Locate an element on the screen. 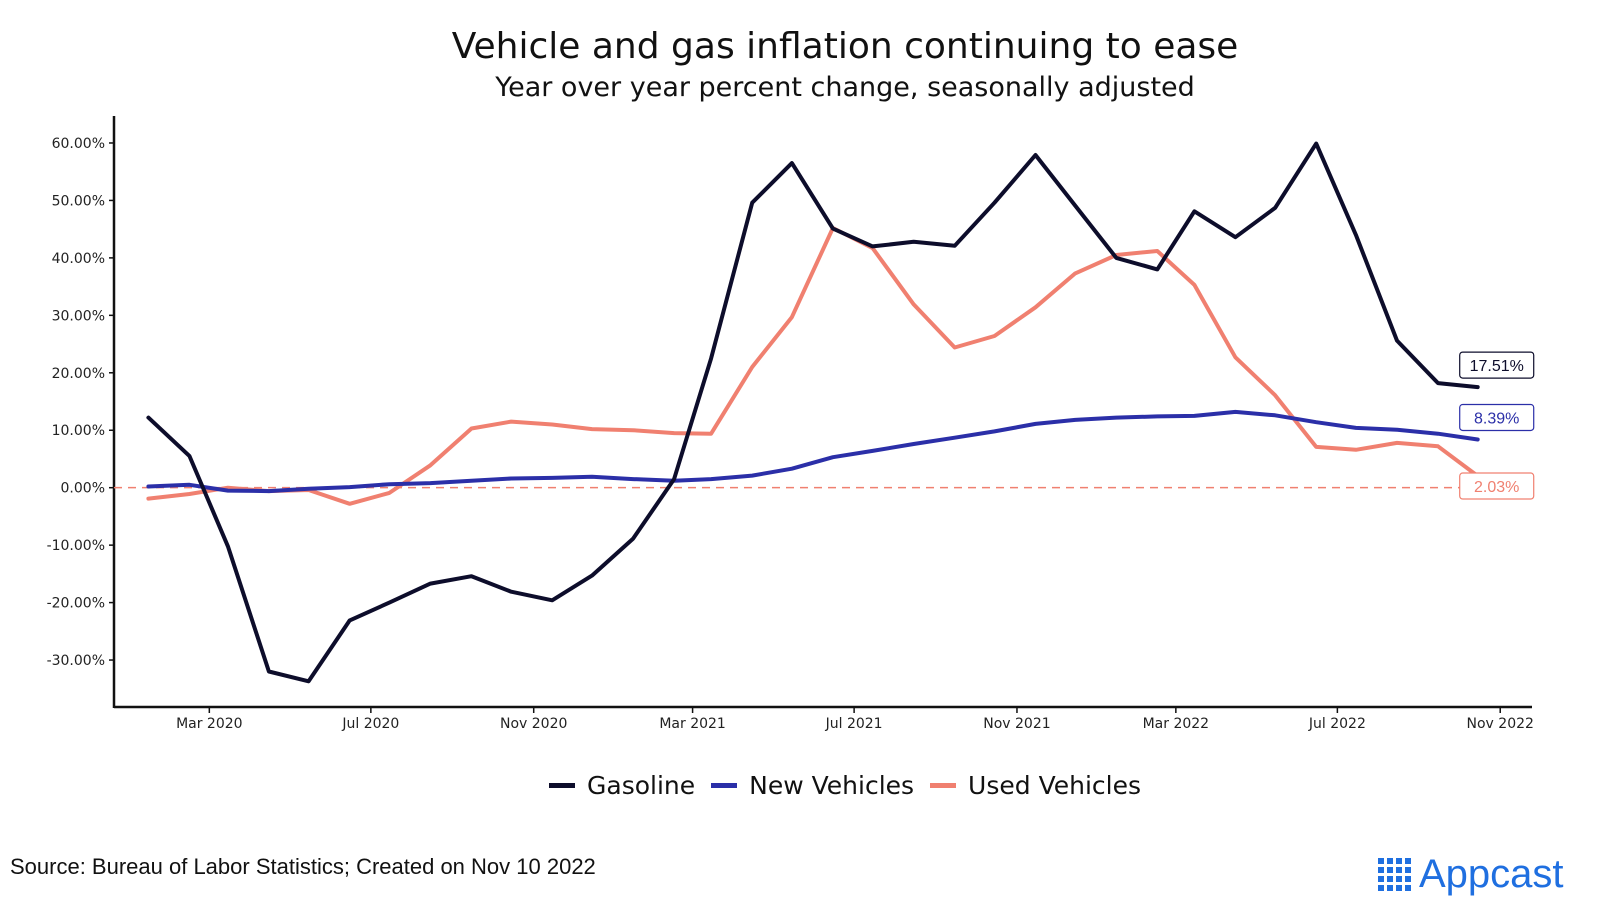 The width and height of the screenshot is (1600, 909). x-tick-label: Mar 2021 is located at coordinates (692, 724).